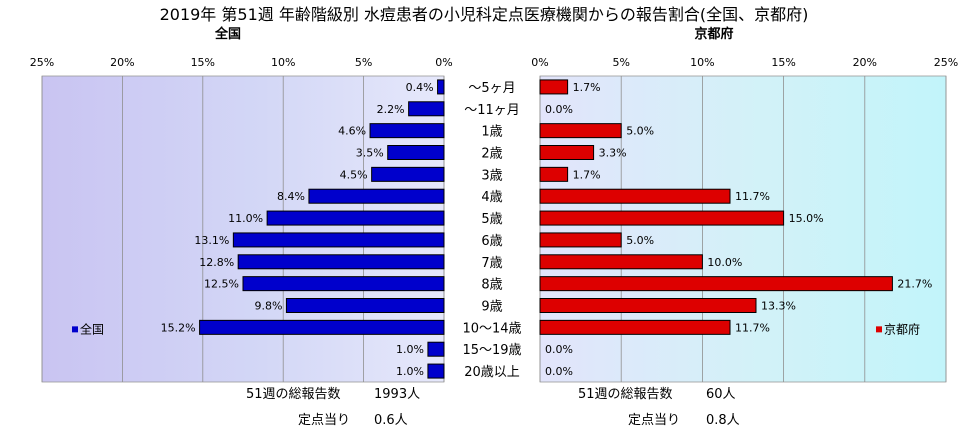 The height and width of the screenshot is (432, 968). Describe the element at coordinates (397, 394) in the screenshot. I see `national-total-value: 1993人` at that location.